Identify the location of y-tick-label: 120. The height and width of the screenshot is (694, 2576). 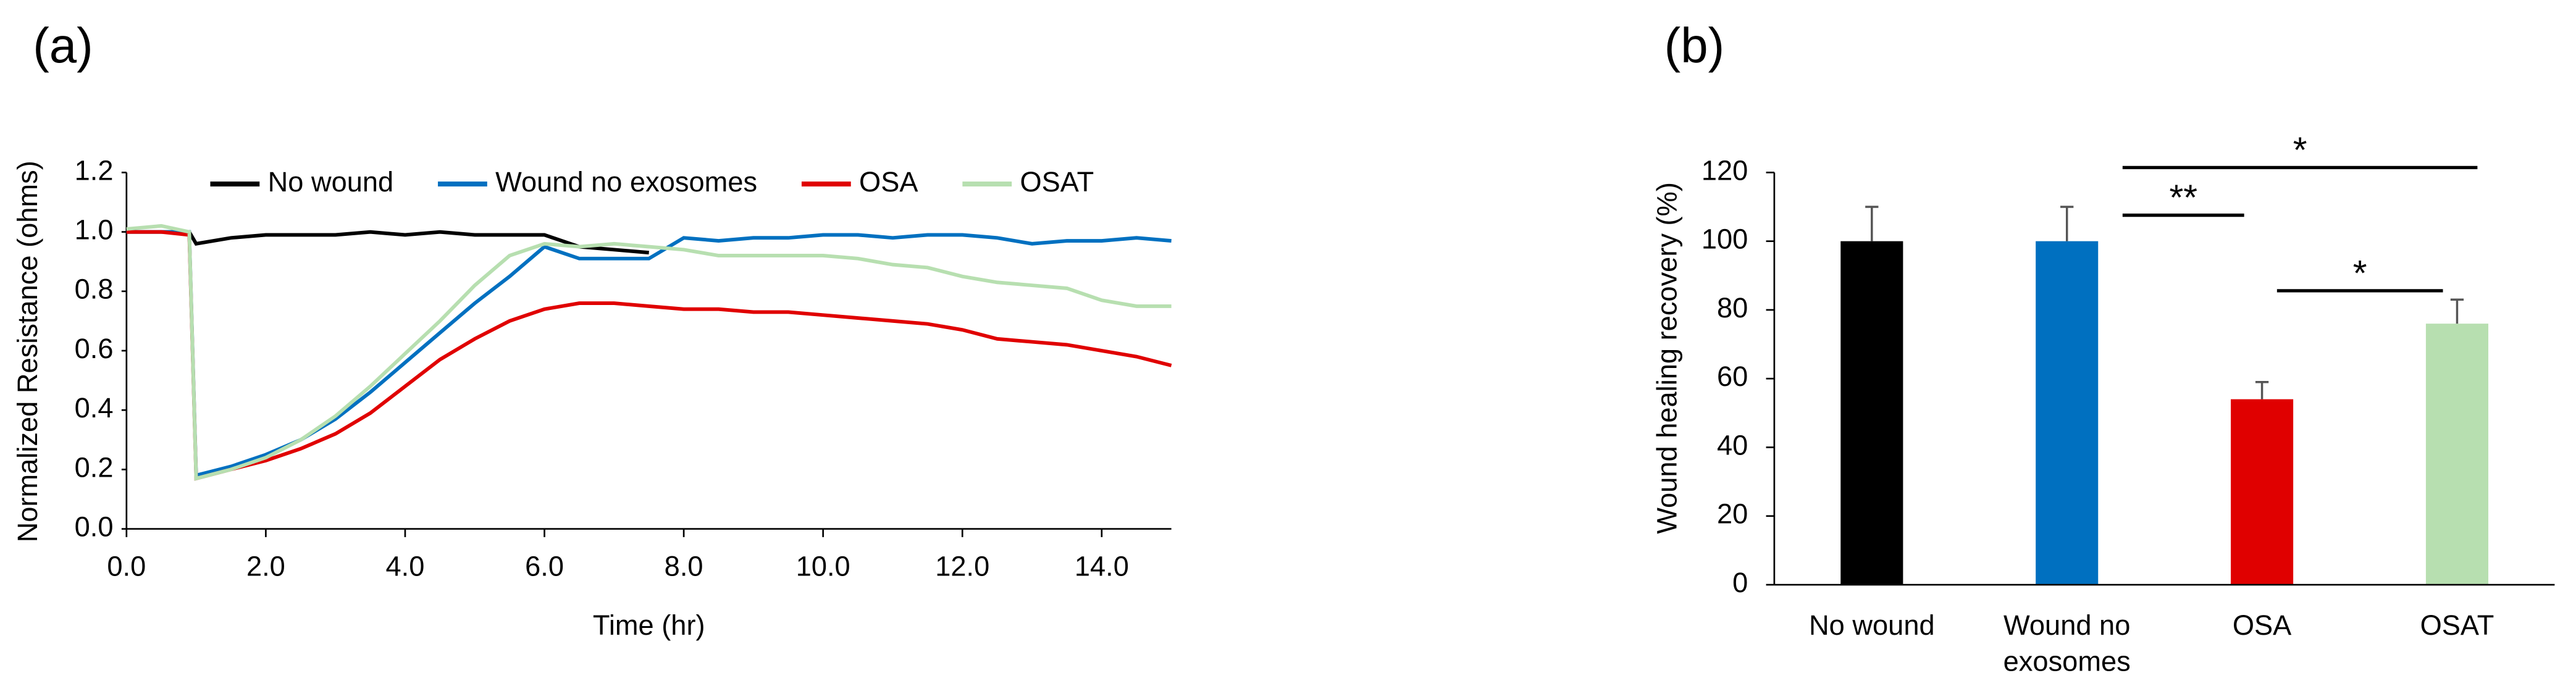
(1724, 170).